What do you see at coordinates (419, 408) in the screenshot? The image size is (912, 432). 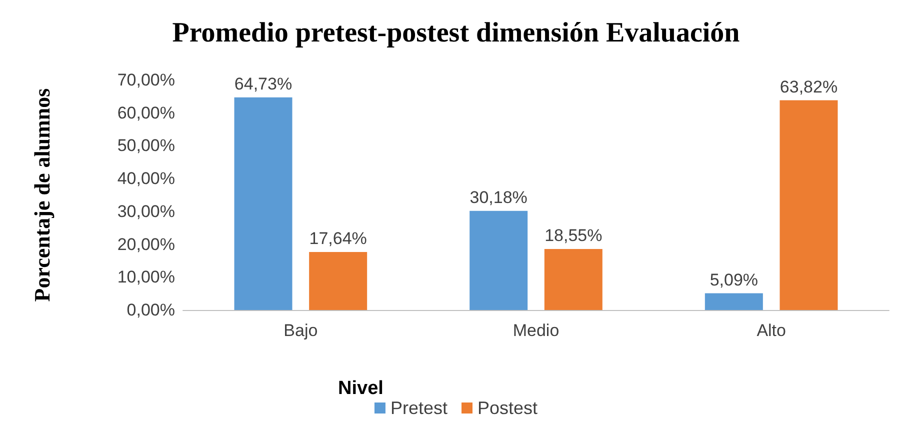 I see `legend-label: Pretest` at bounding box center [419, 408].